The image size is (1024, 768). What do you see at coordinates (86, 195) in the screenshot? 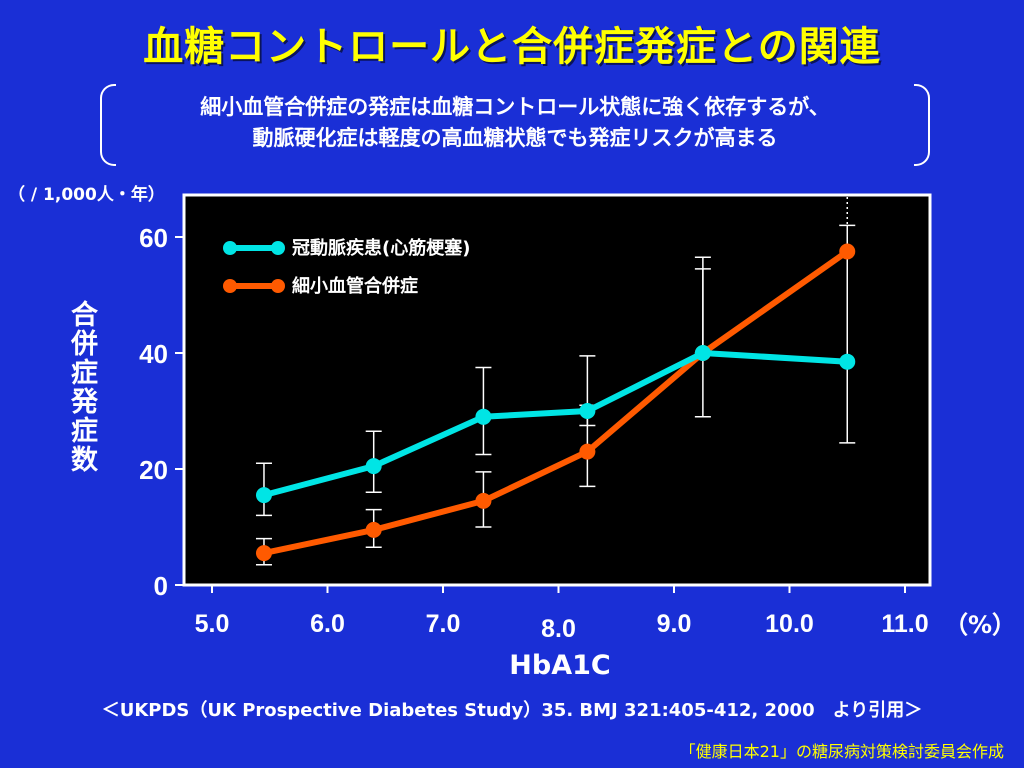
I see `y-unit-label: （ / 1,000人・年）` at bounding box center [86, 195].